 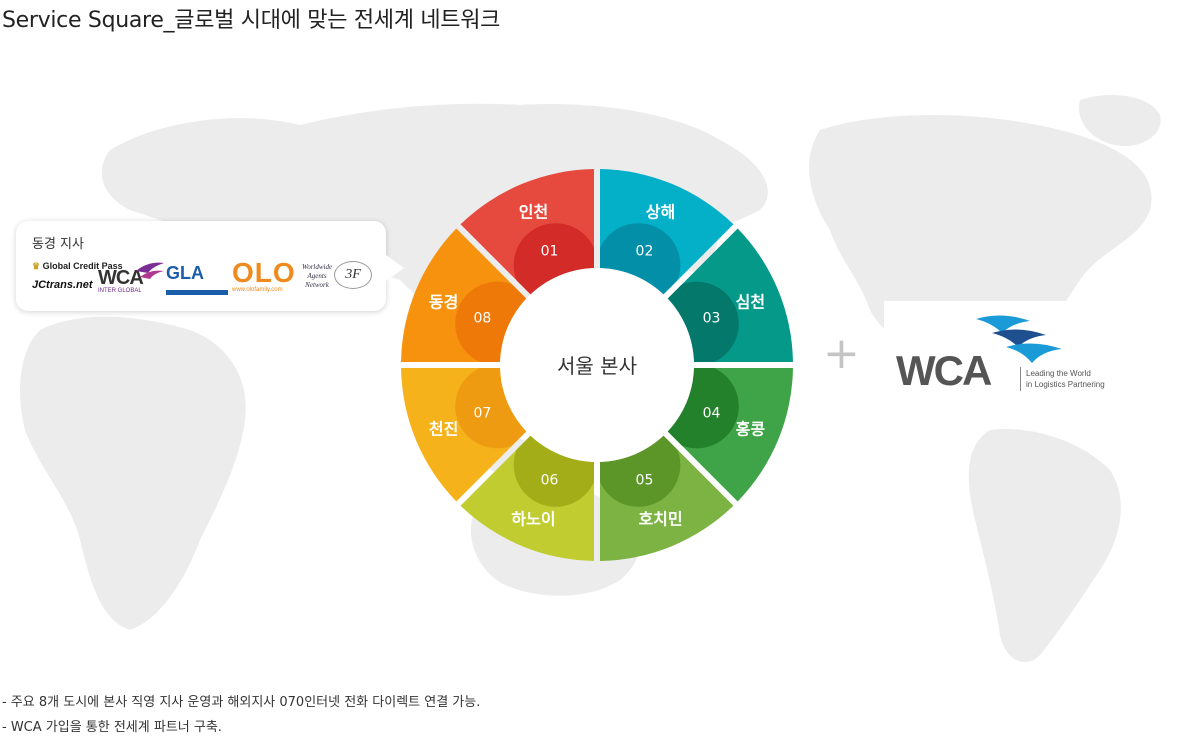 What do you see at coordinates (1019, 339) in the screenshot?
I see `wca-bird-icon` at bounding box center [1019, 339].